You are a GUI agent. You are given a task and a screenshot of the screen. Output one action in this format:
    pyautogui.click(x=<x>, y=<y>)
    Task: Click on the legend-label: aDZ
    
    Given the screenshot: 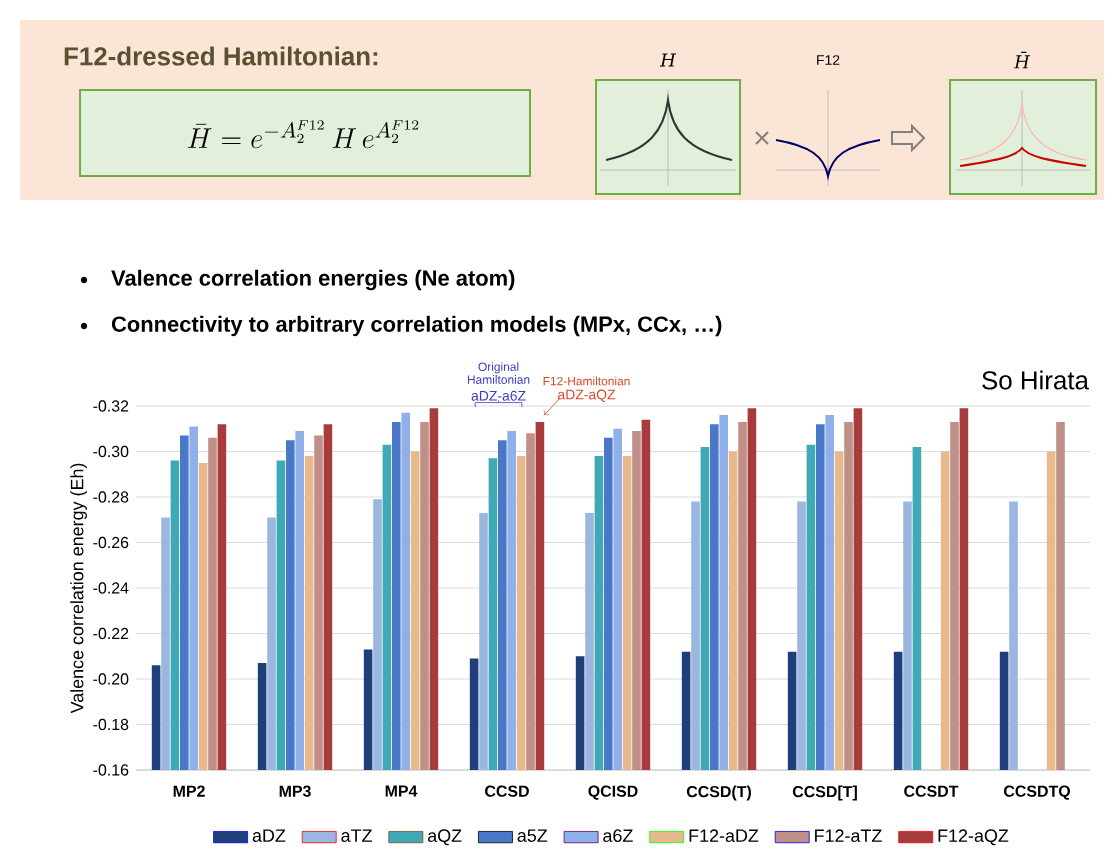 What is the action you would take?
    pyautogui.click(x=269, y=835)
    